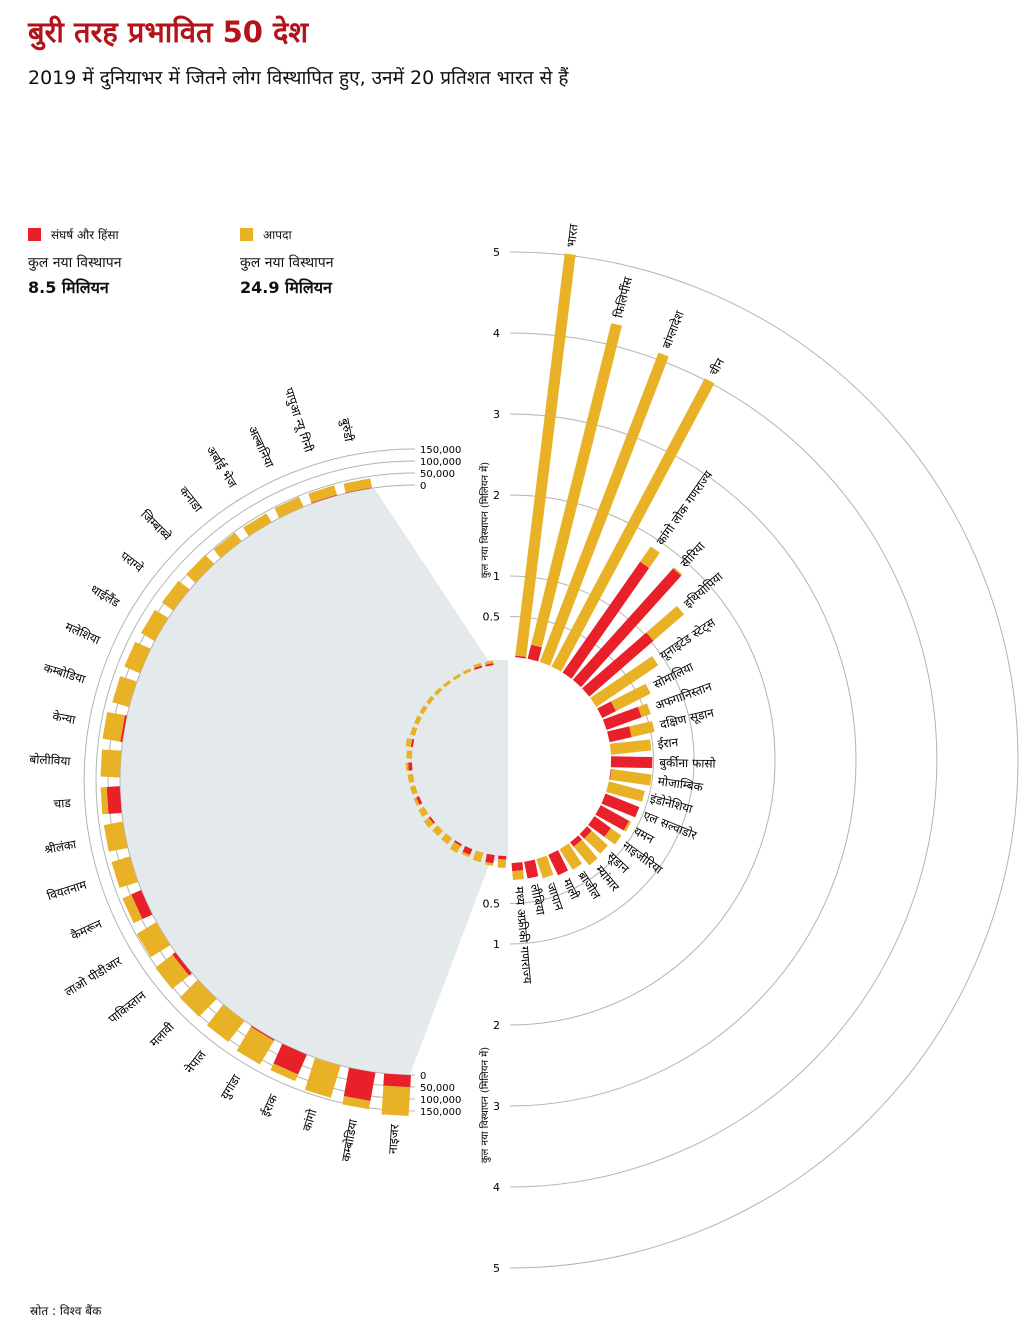  I want to click on conflict-swatch, so click(34, 234).